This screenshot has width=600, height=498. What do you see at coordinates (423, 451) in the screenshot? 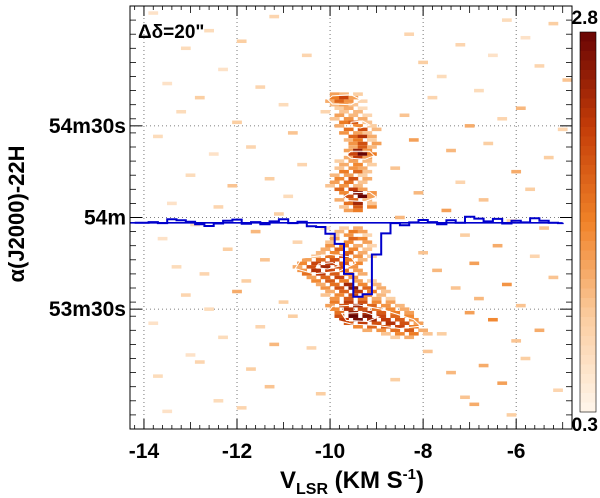
I see `x-tick-label: -8` at bounding box center [423, 451].